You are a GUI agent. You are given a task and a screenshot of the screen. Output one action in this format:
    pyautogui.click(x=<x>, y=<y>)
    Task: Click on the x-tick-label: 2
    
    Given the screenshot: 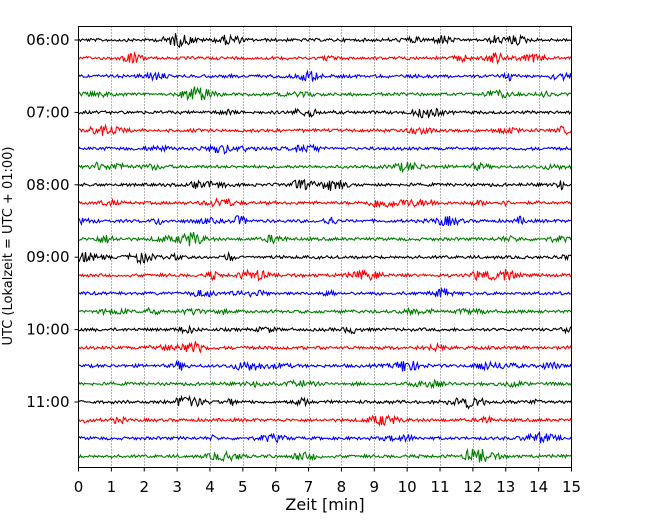 What is the action you would take?
    pyautogui.click(x=144, y=487)
    